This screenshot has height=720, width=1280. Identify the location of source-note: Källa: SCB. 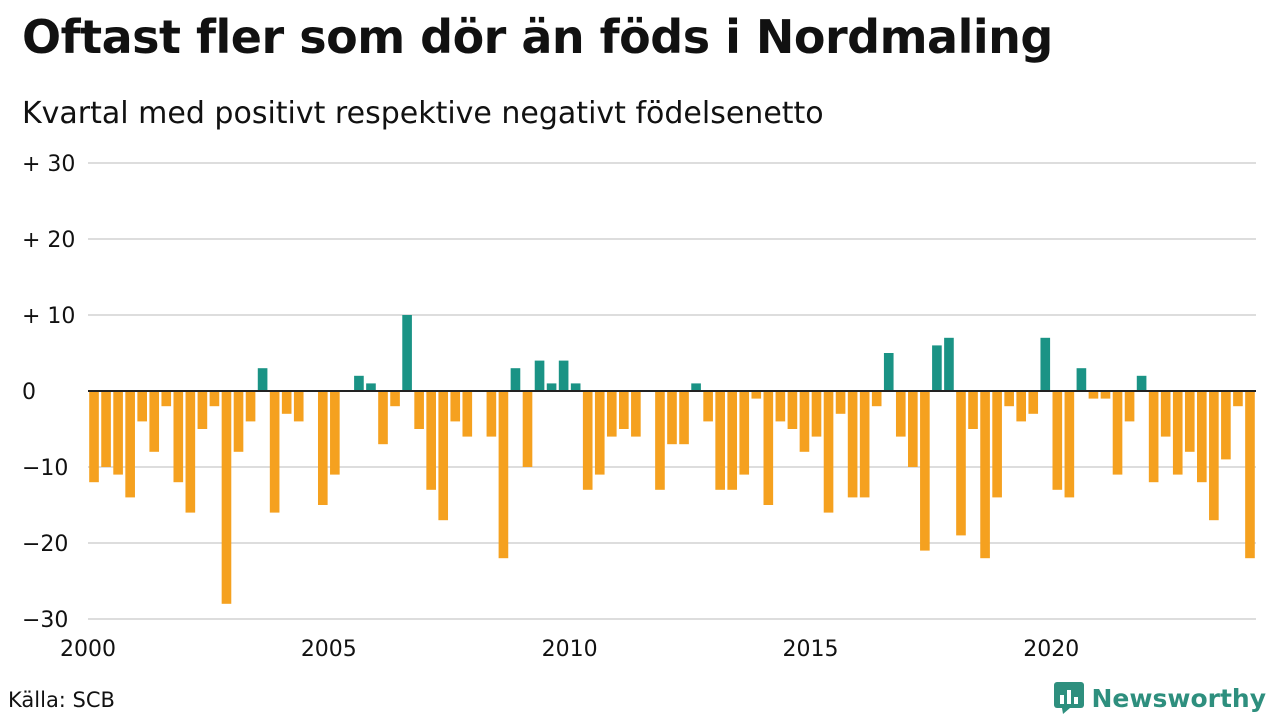
(61, 700).